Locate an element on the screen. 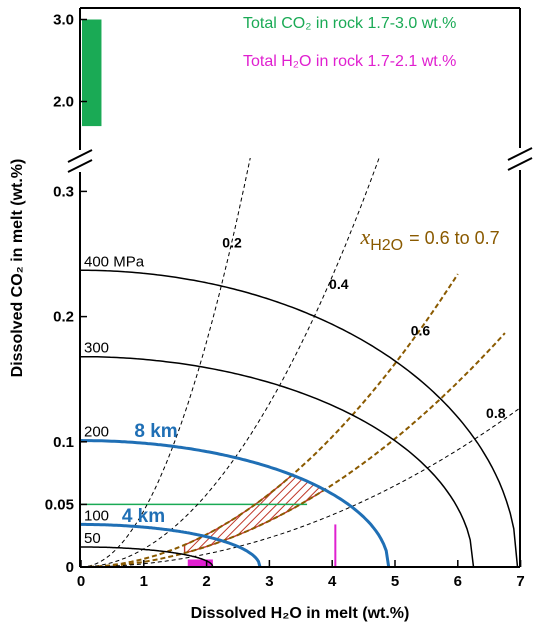 This screenshot has width=535, height=630. h2o-rock-label: Total H₂O in rock 1.7-2.1 wt.% is located at coordinates (349, 61).